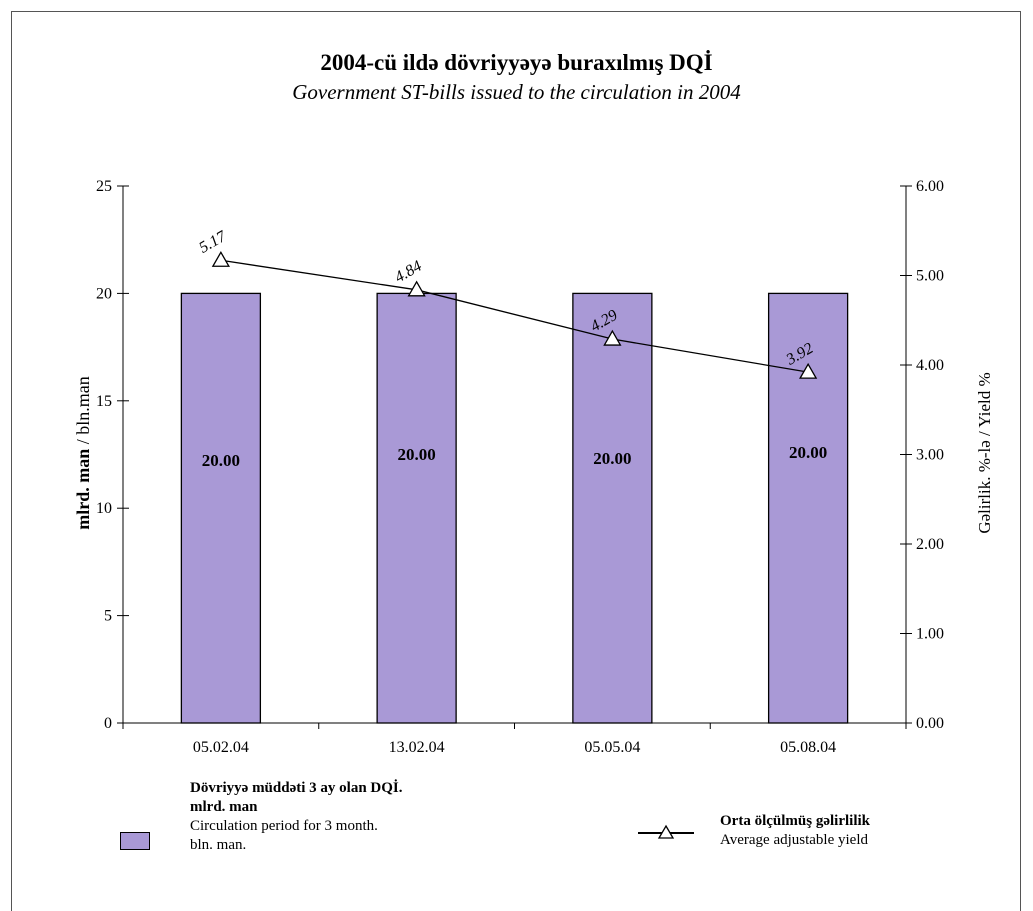 The width and height of the screenshot is (1033, 911). I want to click on legend-line-swatch, so click(666, 831).